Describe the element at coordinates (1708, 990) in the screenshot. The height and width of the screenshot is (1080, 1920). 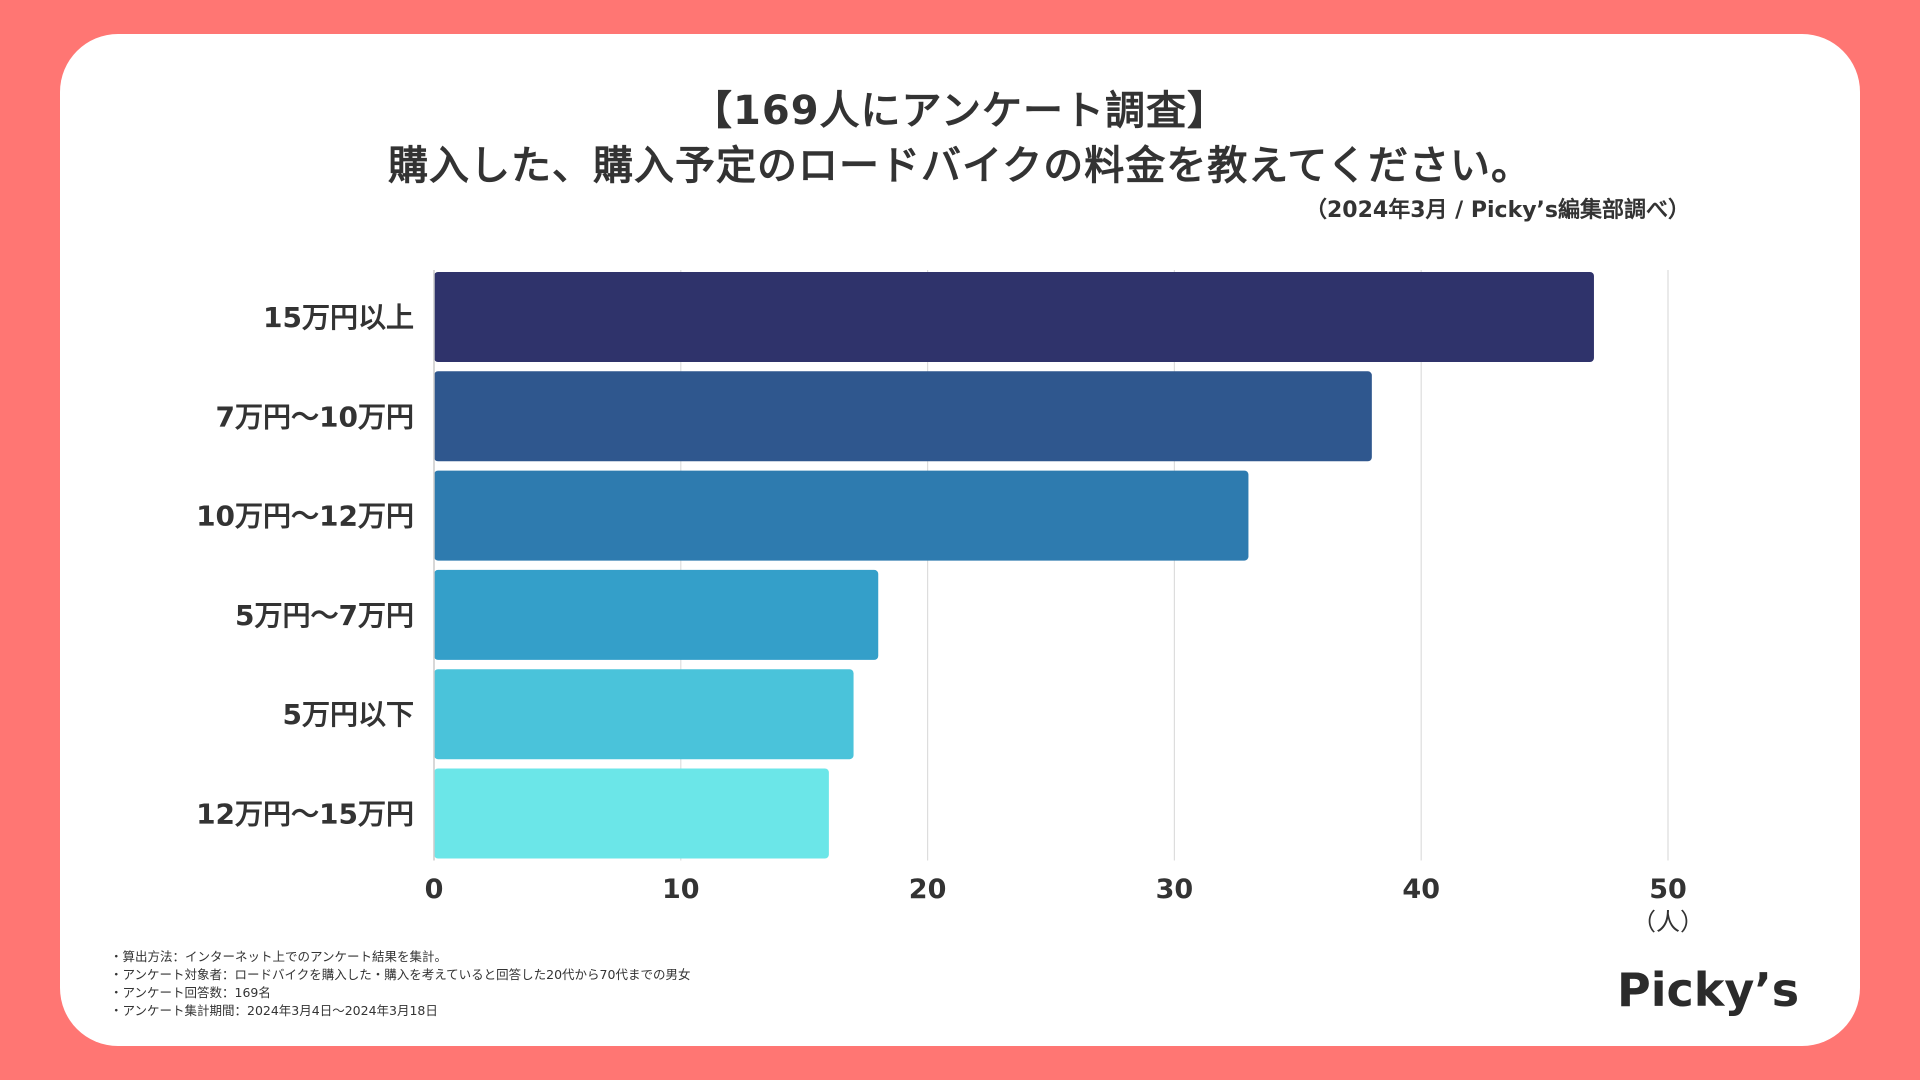
I see `pickys-logo: Picky’s` at that location.